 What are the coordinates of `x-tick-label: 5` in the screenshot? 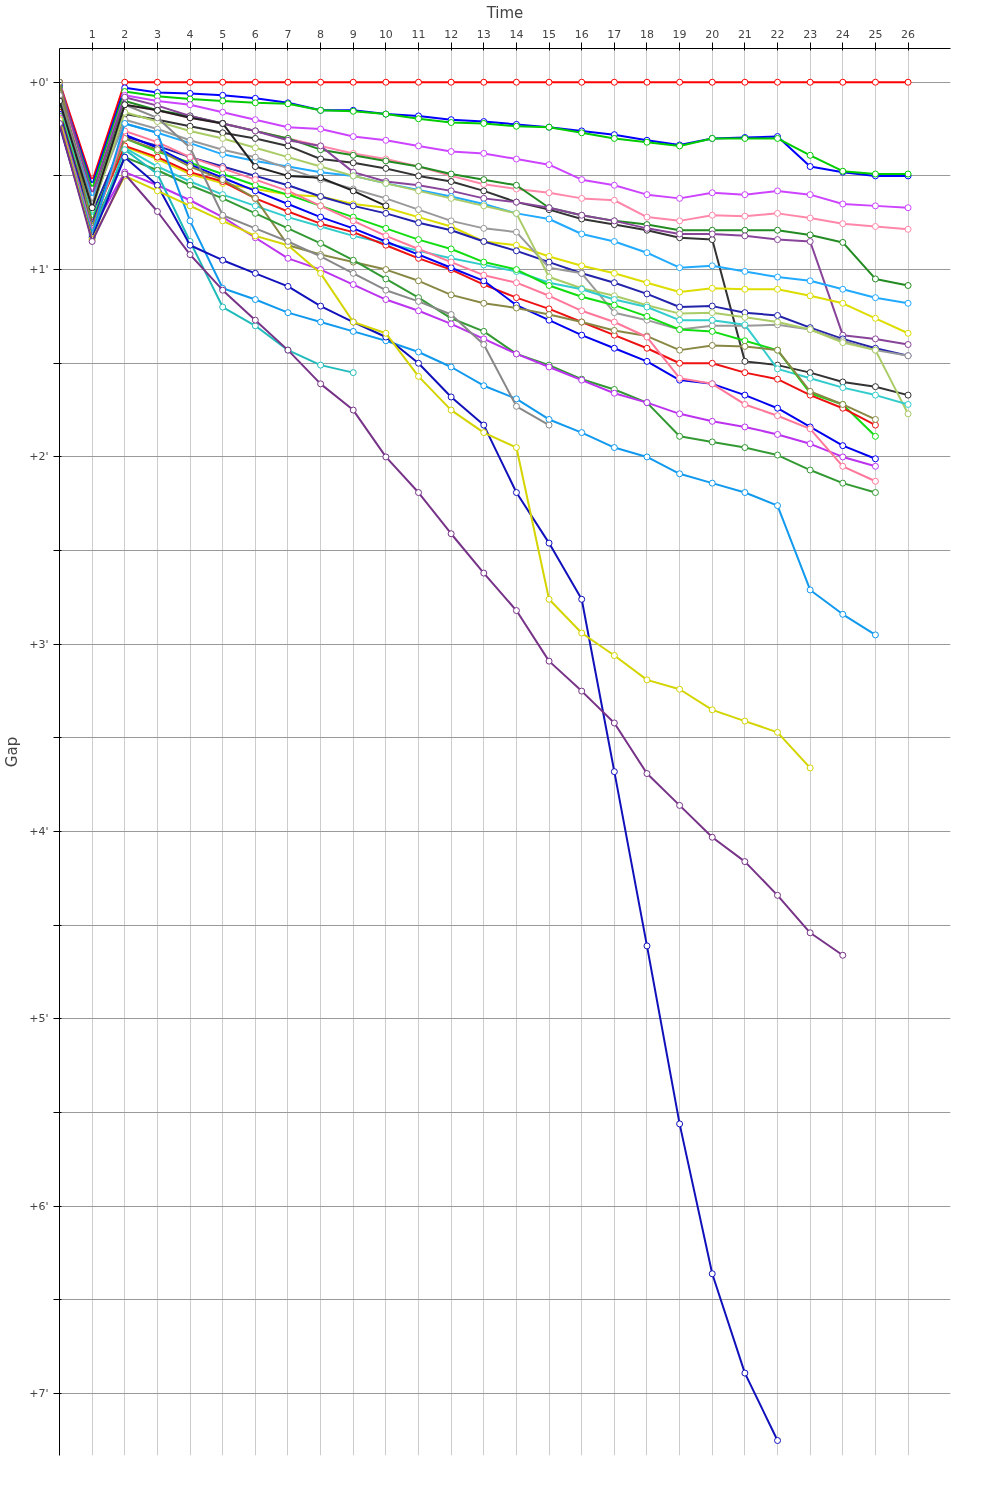 It's located at (223, 34).